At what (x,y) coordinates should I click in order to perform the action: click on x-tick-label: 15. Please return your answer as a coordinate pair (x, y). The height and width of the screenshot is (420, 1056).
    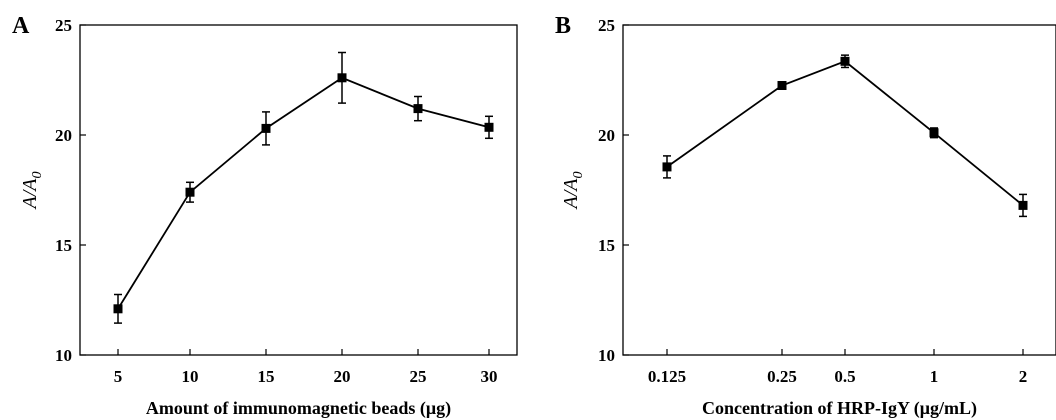
    Looking at the image, I should click on (266, 376).